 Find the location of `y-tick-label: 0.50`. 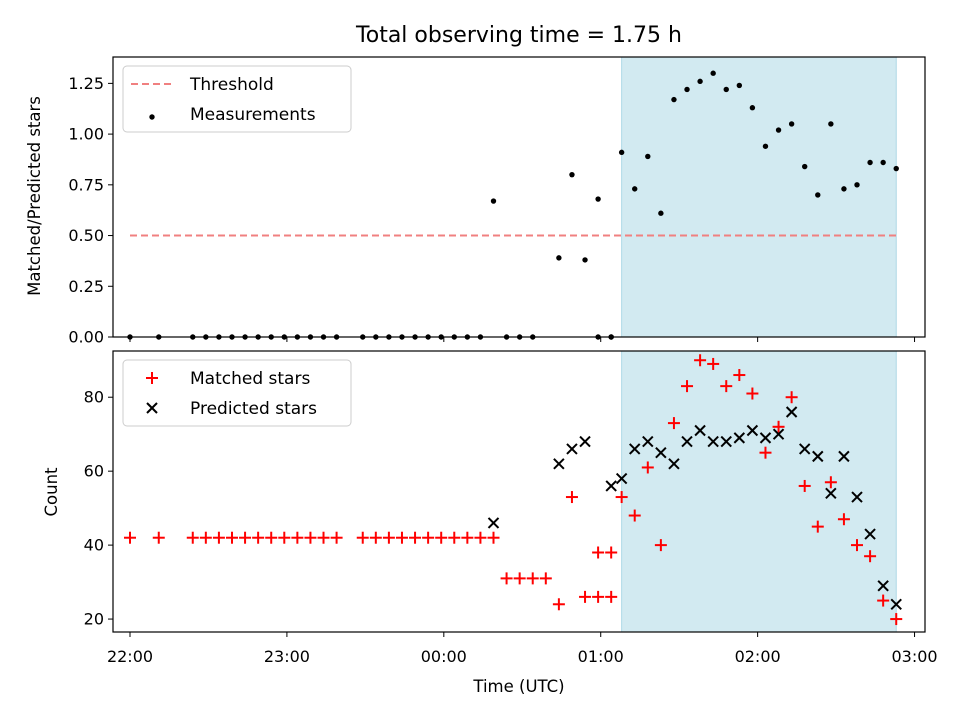

y-tick-label: 0.50 is located at coordinates (86, 235).